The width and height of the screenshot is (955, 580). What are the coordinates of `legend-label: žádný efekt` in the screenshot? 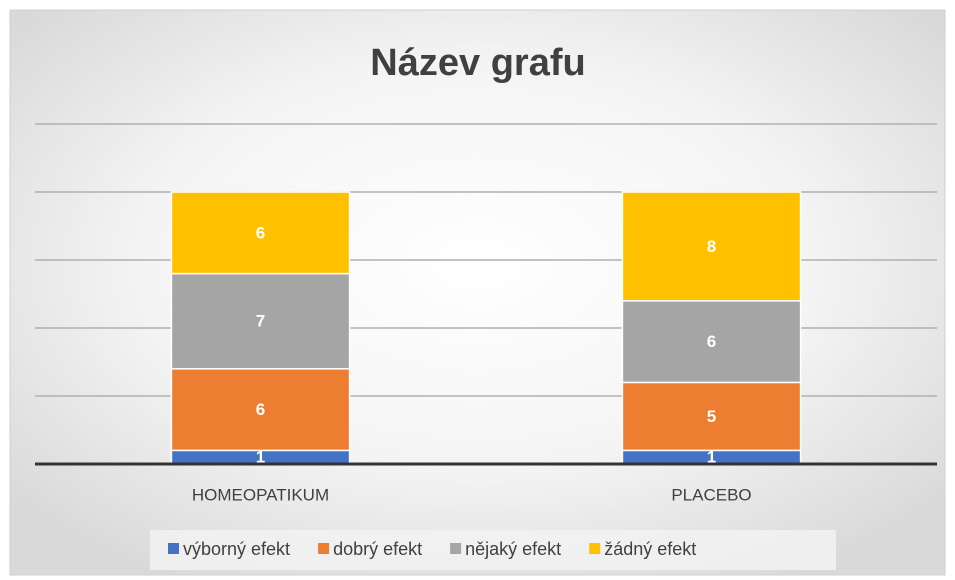 It's located at (650, 549).